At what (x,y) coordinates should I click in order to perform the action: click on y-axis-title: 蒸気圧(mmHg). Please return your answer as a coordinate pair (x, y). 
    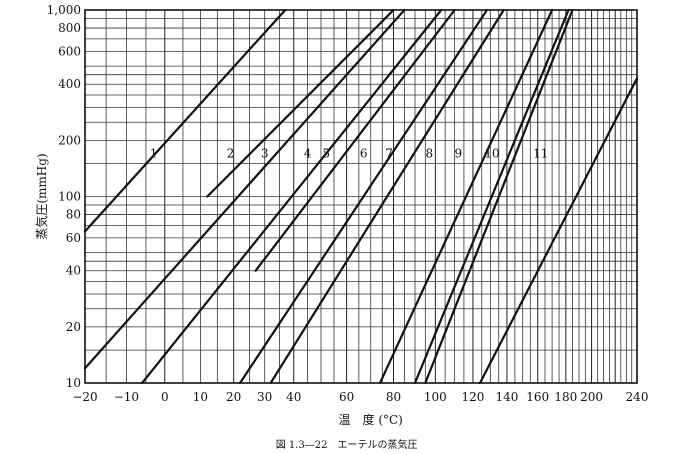
    Looking at the image, I should click on (41, 196).